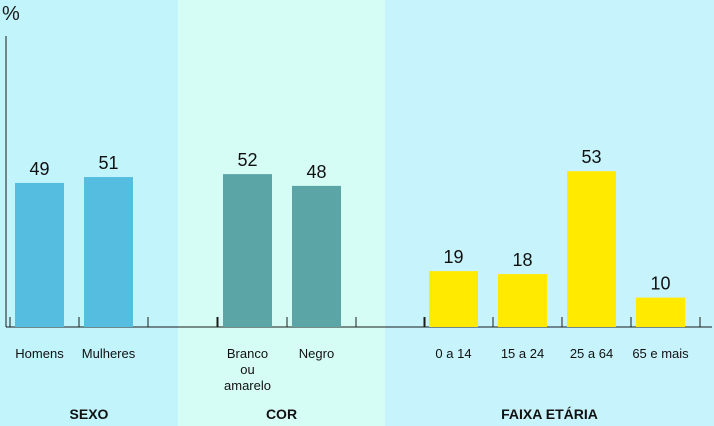 The width and height of the screenshot is (714, 426). I want to click on category-label: 15 a 24, so click(522, 353).